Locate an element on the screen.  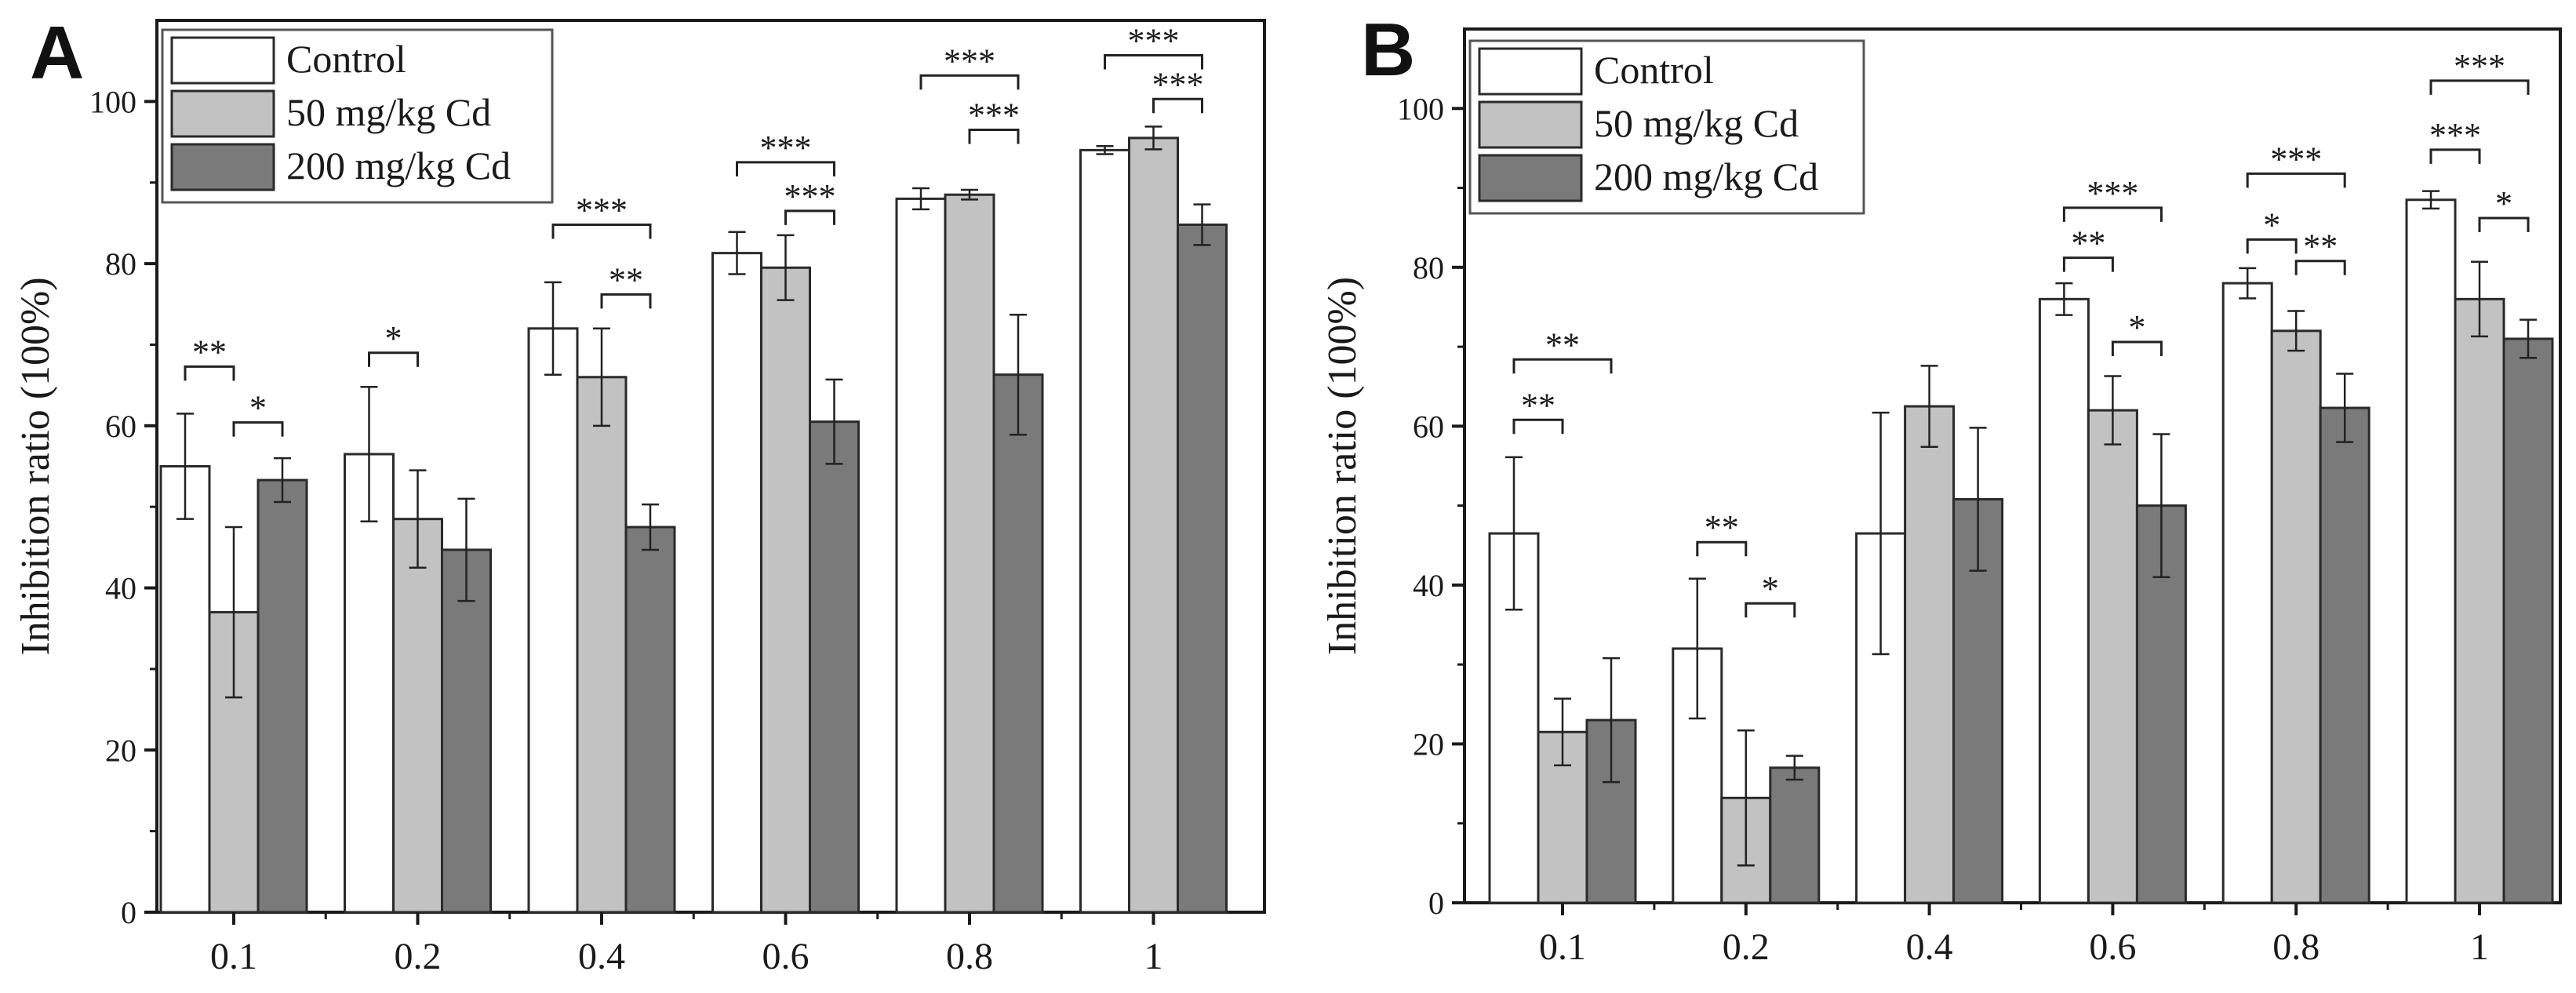
bar-200-mg-kg-cd-0.6 is located at coordinates (834, 667).